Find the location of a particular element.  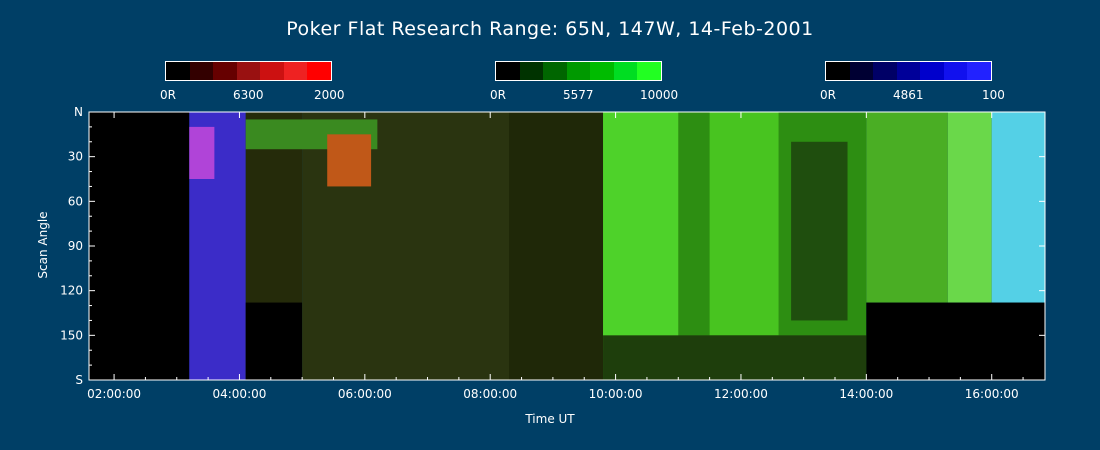

colorbar-5577-mid-label: 5577 is located at coordinates (578, 95).